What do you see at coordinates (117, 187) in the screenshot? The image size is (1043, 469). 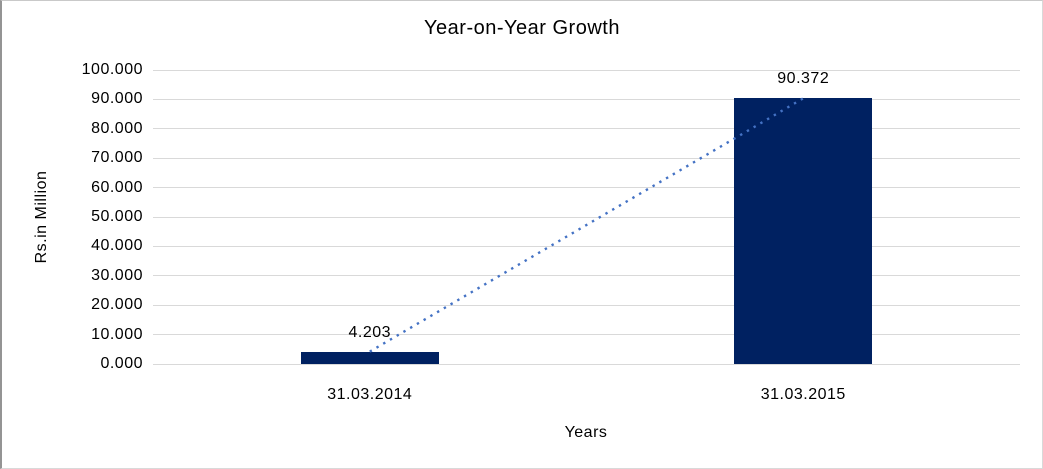 I see `y-tick-label: 60.000` at bounding box center [117, 187].